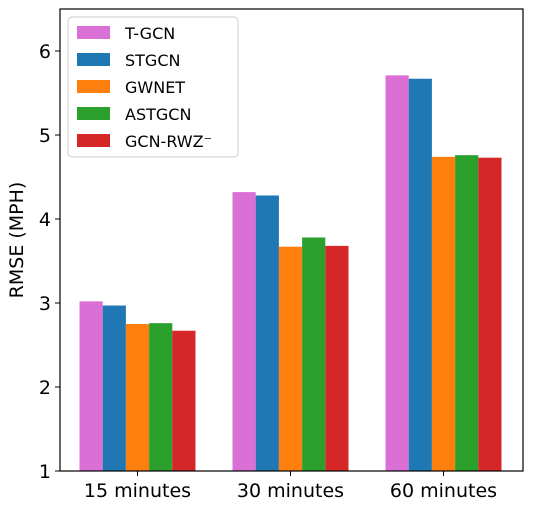 This screenshot has height=511, width=533. I want to click on y-axis: 1 2 3 4 5 6, so click(49, 262).